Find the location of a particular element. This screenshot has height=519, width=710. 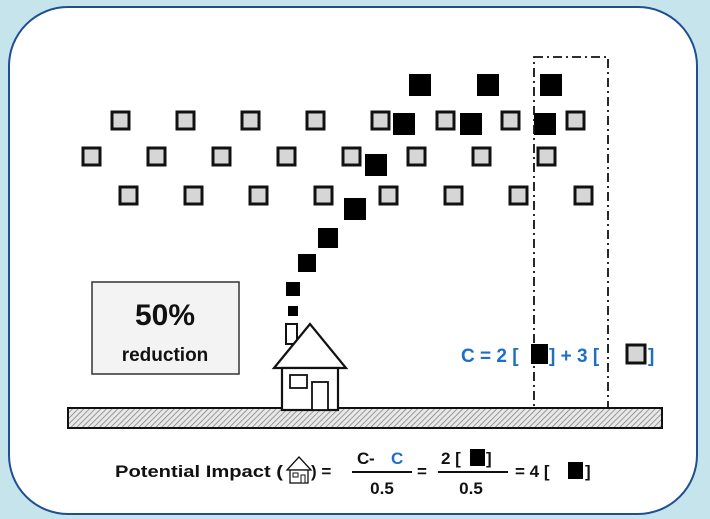

light-particle-icon is located at coordinates (636, 354).